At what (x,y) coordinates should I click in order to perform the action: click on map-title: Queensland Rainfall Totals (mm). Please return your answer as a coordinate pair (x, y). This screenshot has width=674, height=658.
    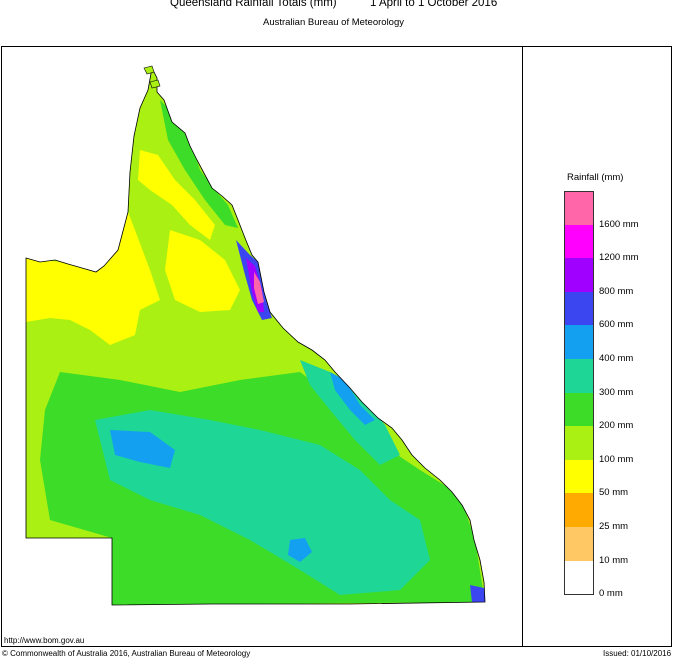
    Looking at the image, I should click on (253, 4).